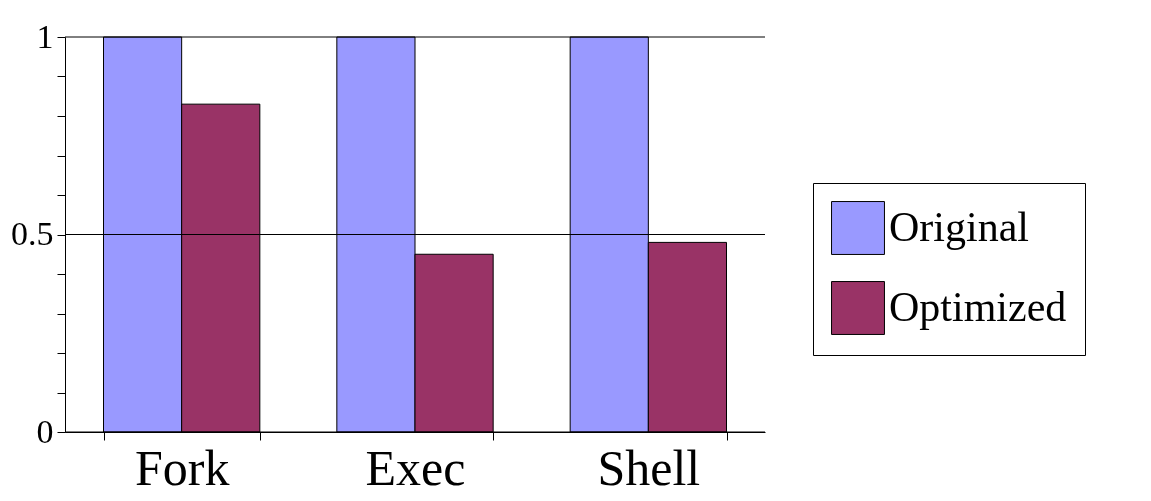 Image resolution: width=1151 pixels, height=501 pixels. I want to click on x-tick-label: Fork, so click(182, 467).